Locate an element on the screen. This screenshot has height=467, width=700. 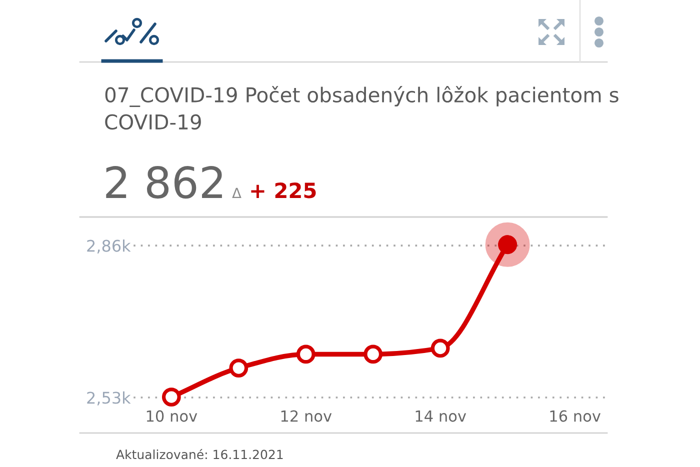
x-tick-label: 16 nov is located at coordinates (575, 416).